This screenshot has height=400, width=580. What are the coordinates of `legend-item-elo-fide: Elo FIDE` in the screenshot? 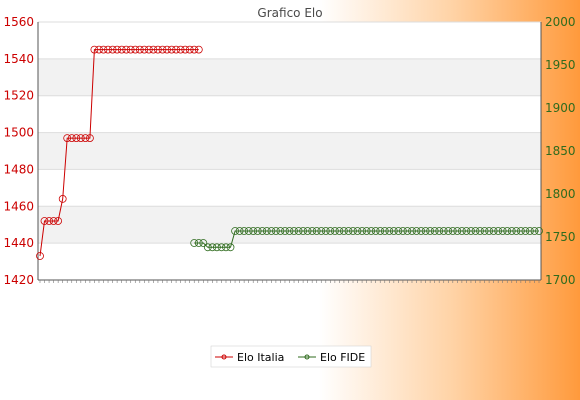 It's located at (331, 357).